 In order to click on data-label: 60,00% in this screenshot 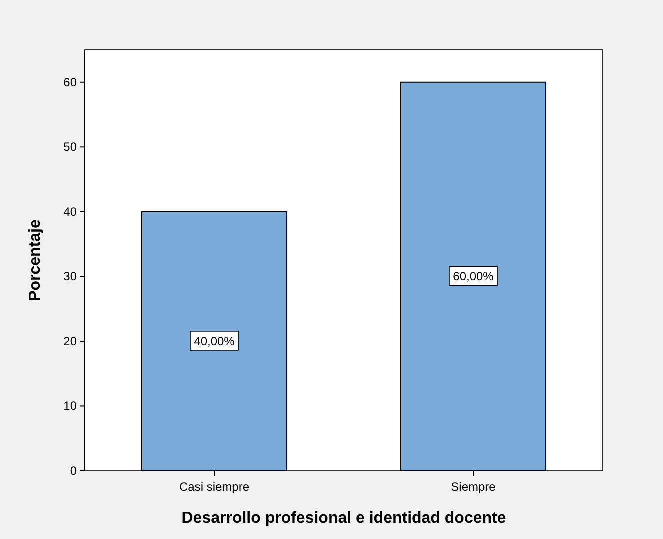, I will do `click(473, 277)`.